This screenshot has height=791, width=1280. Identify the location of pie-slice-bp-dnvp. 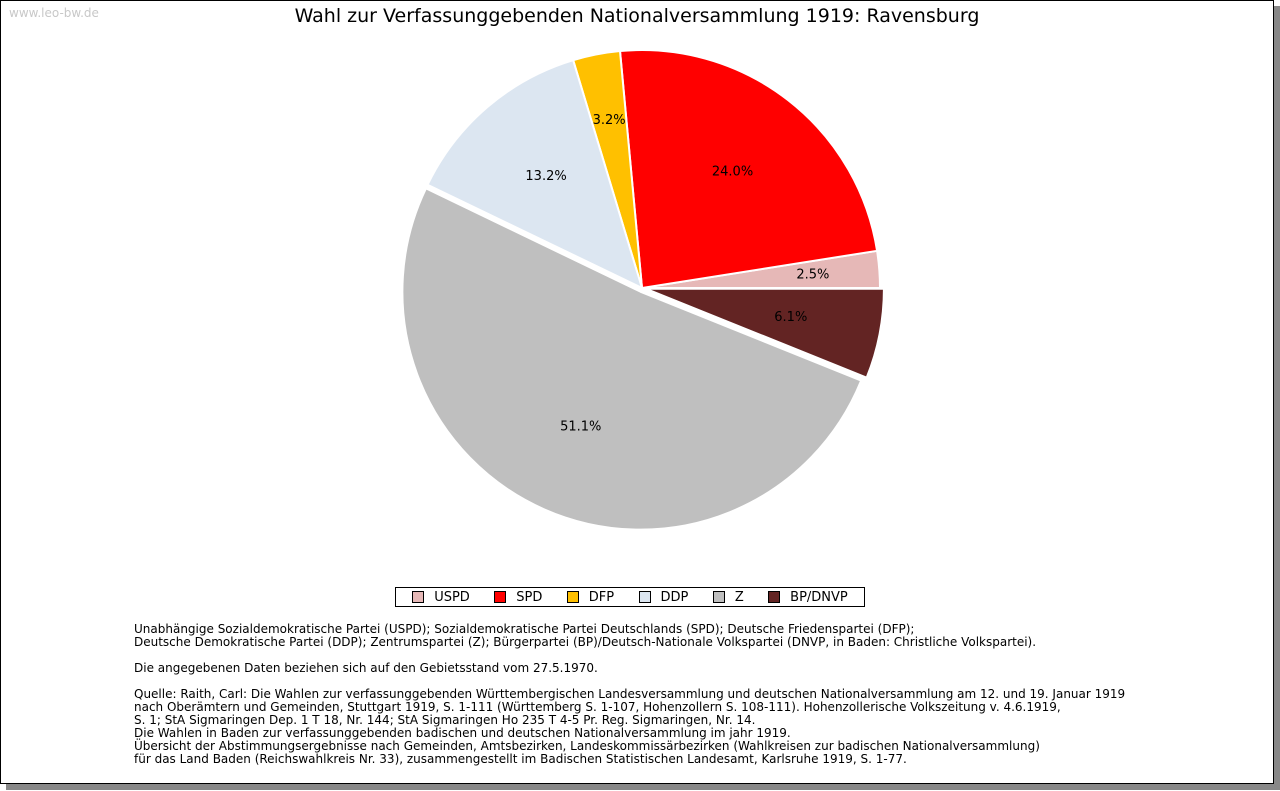
(765, 333).